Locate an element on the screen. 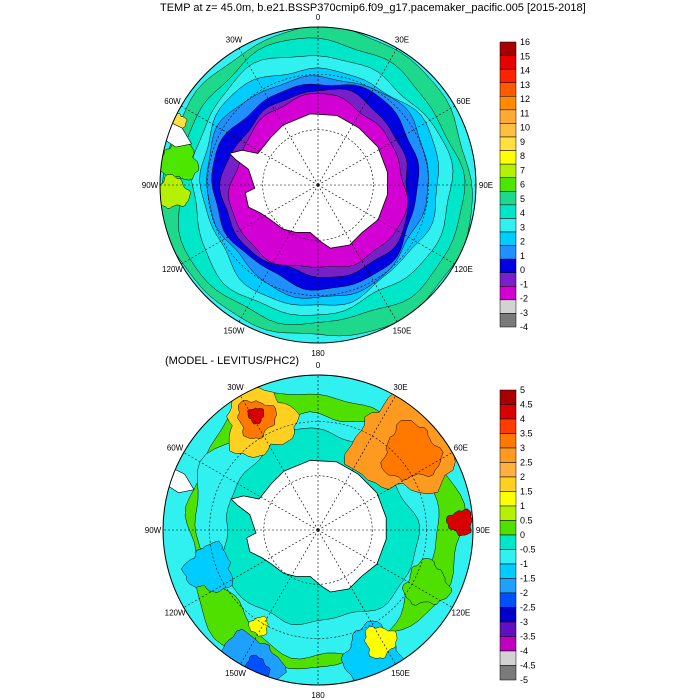 This screenshot has height=700, width=700. colorbar-label: -0.5 is located at coordinates (528, 550).